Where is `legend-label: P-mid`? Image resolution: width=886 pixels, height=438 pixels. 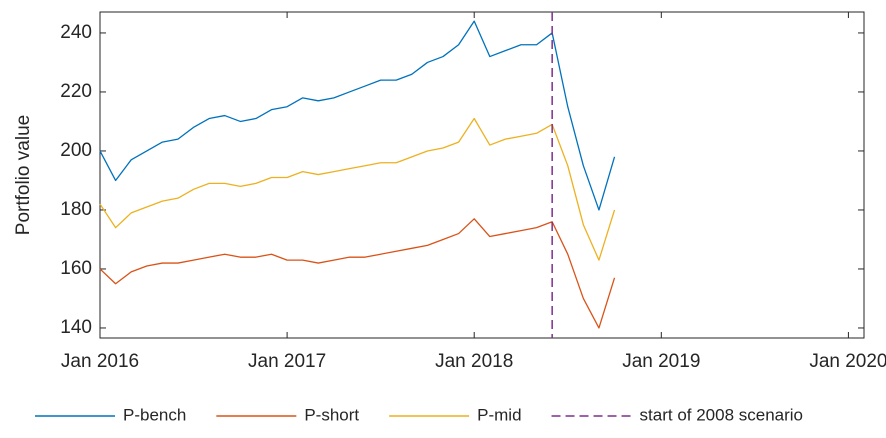
legend-label: P-mid is located at coordinates (499, 414).